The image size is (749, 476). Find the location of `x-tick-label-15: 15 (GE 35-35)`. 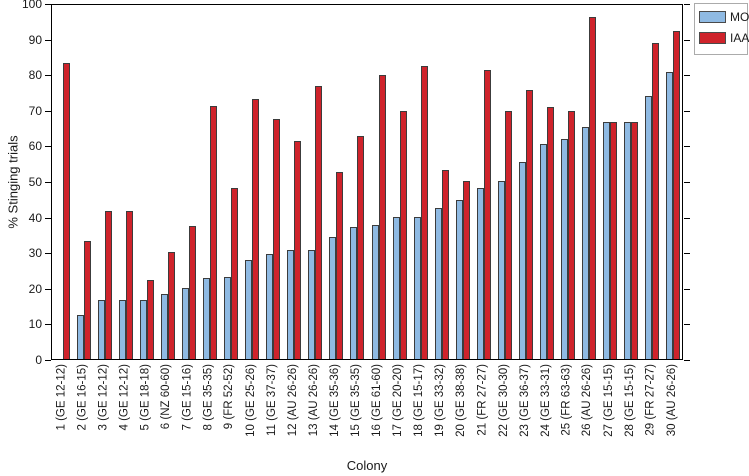

x-tick-label-15: 15 (GE 35-35) is located at coordinates (355, 400).